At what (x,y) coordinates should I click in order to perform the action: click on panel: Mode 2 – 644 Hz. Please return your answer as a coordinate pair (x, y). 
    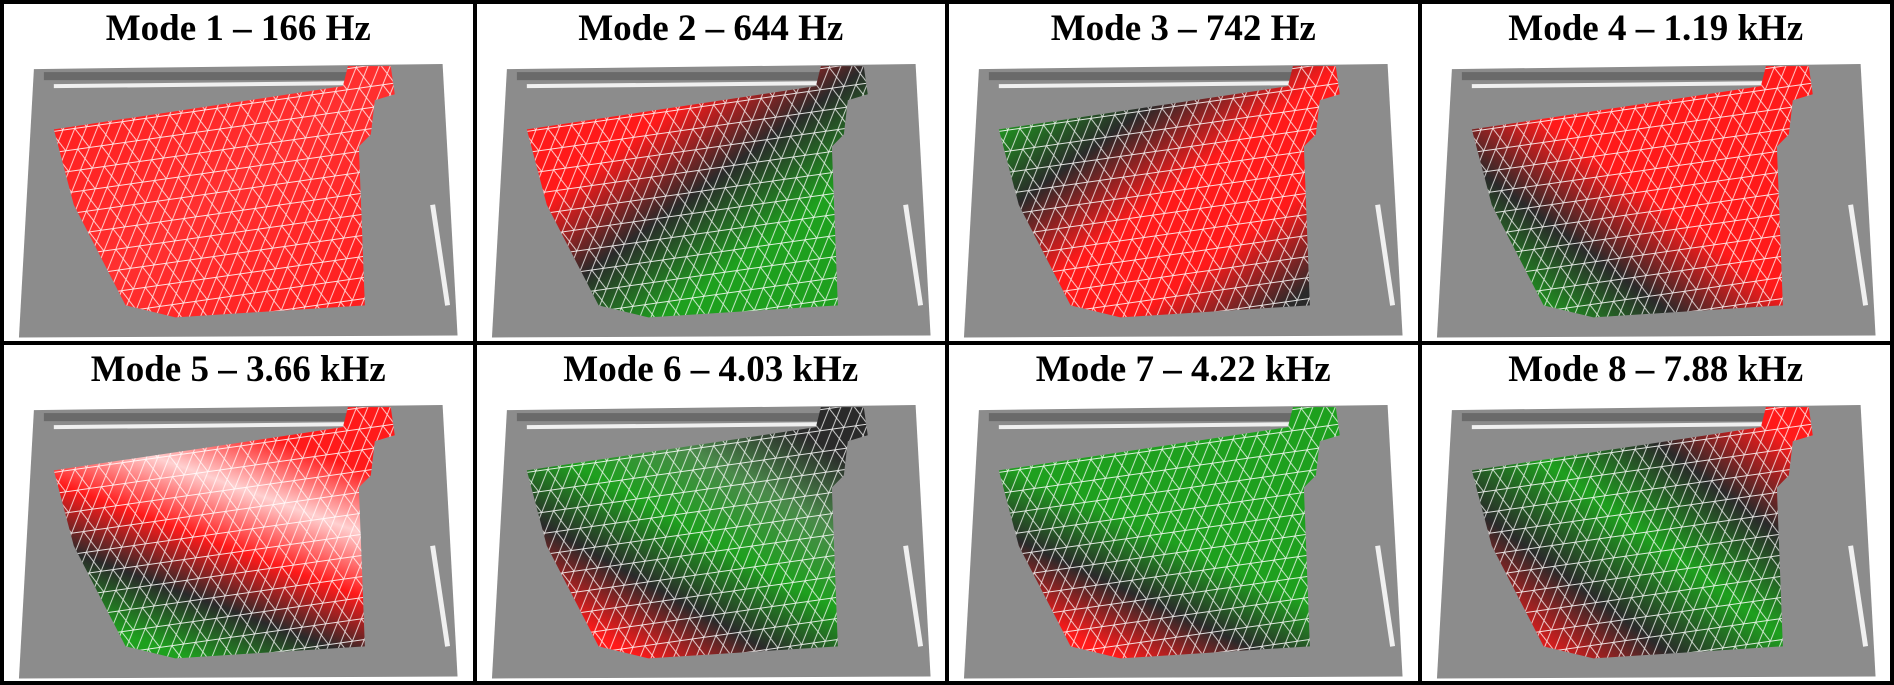
    Looking at the image, I should click on (710, 172).